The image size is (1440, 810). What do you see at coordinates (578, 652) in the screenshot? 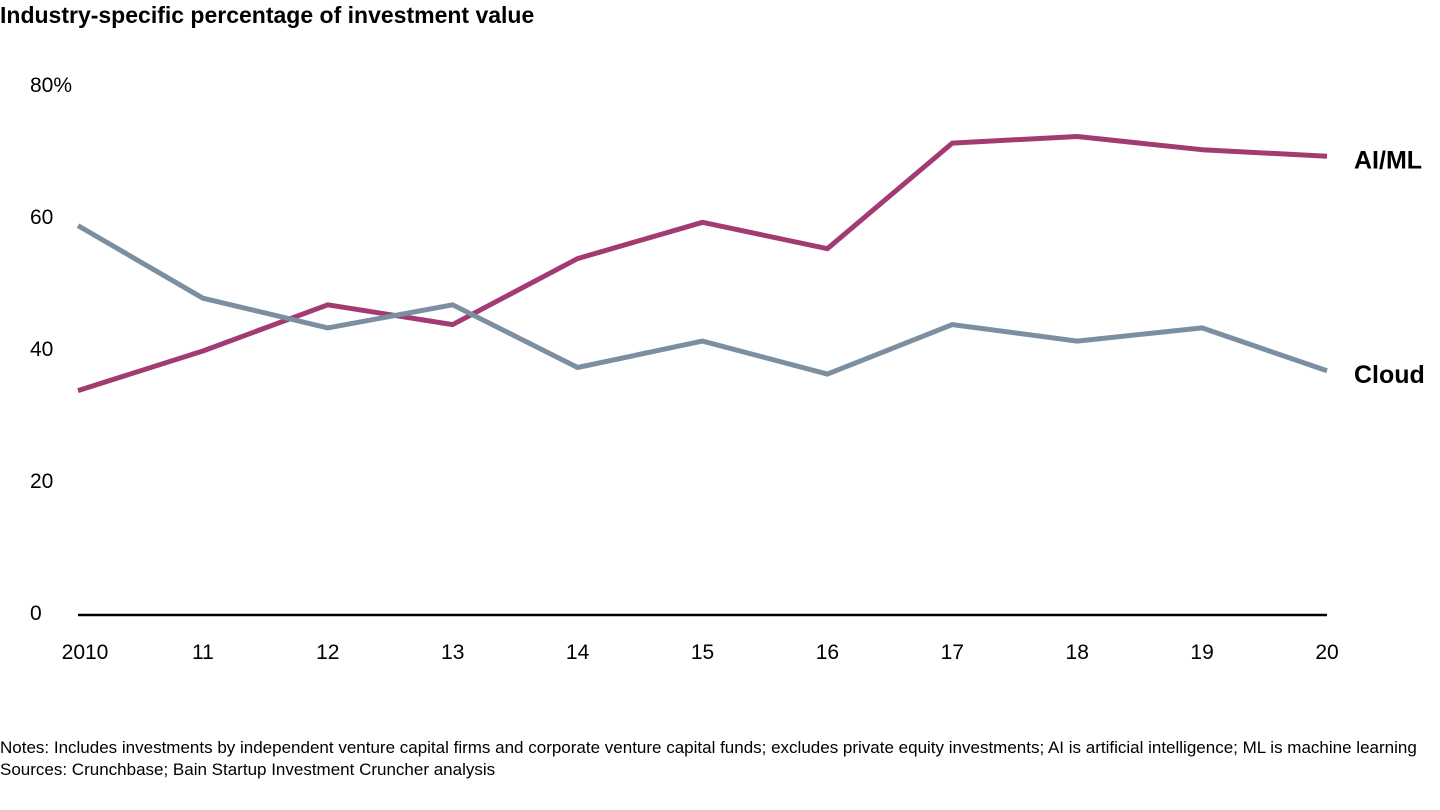
I see `x-tick-label: 14` at bounding box center [578, 652].